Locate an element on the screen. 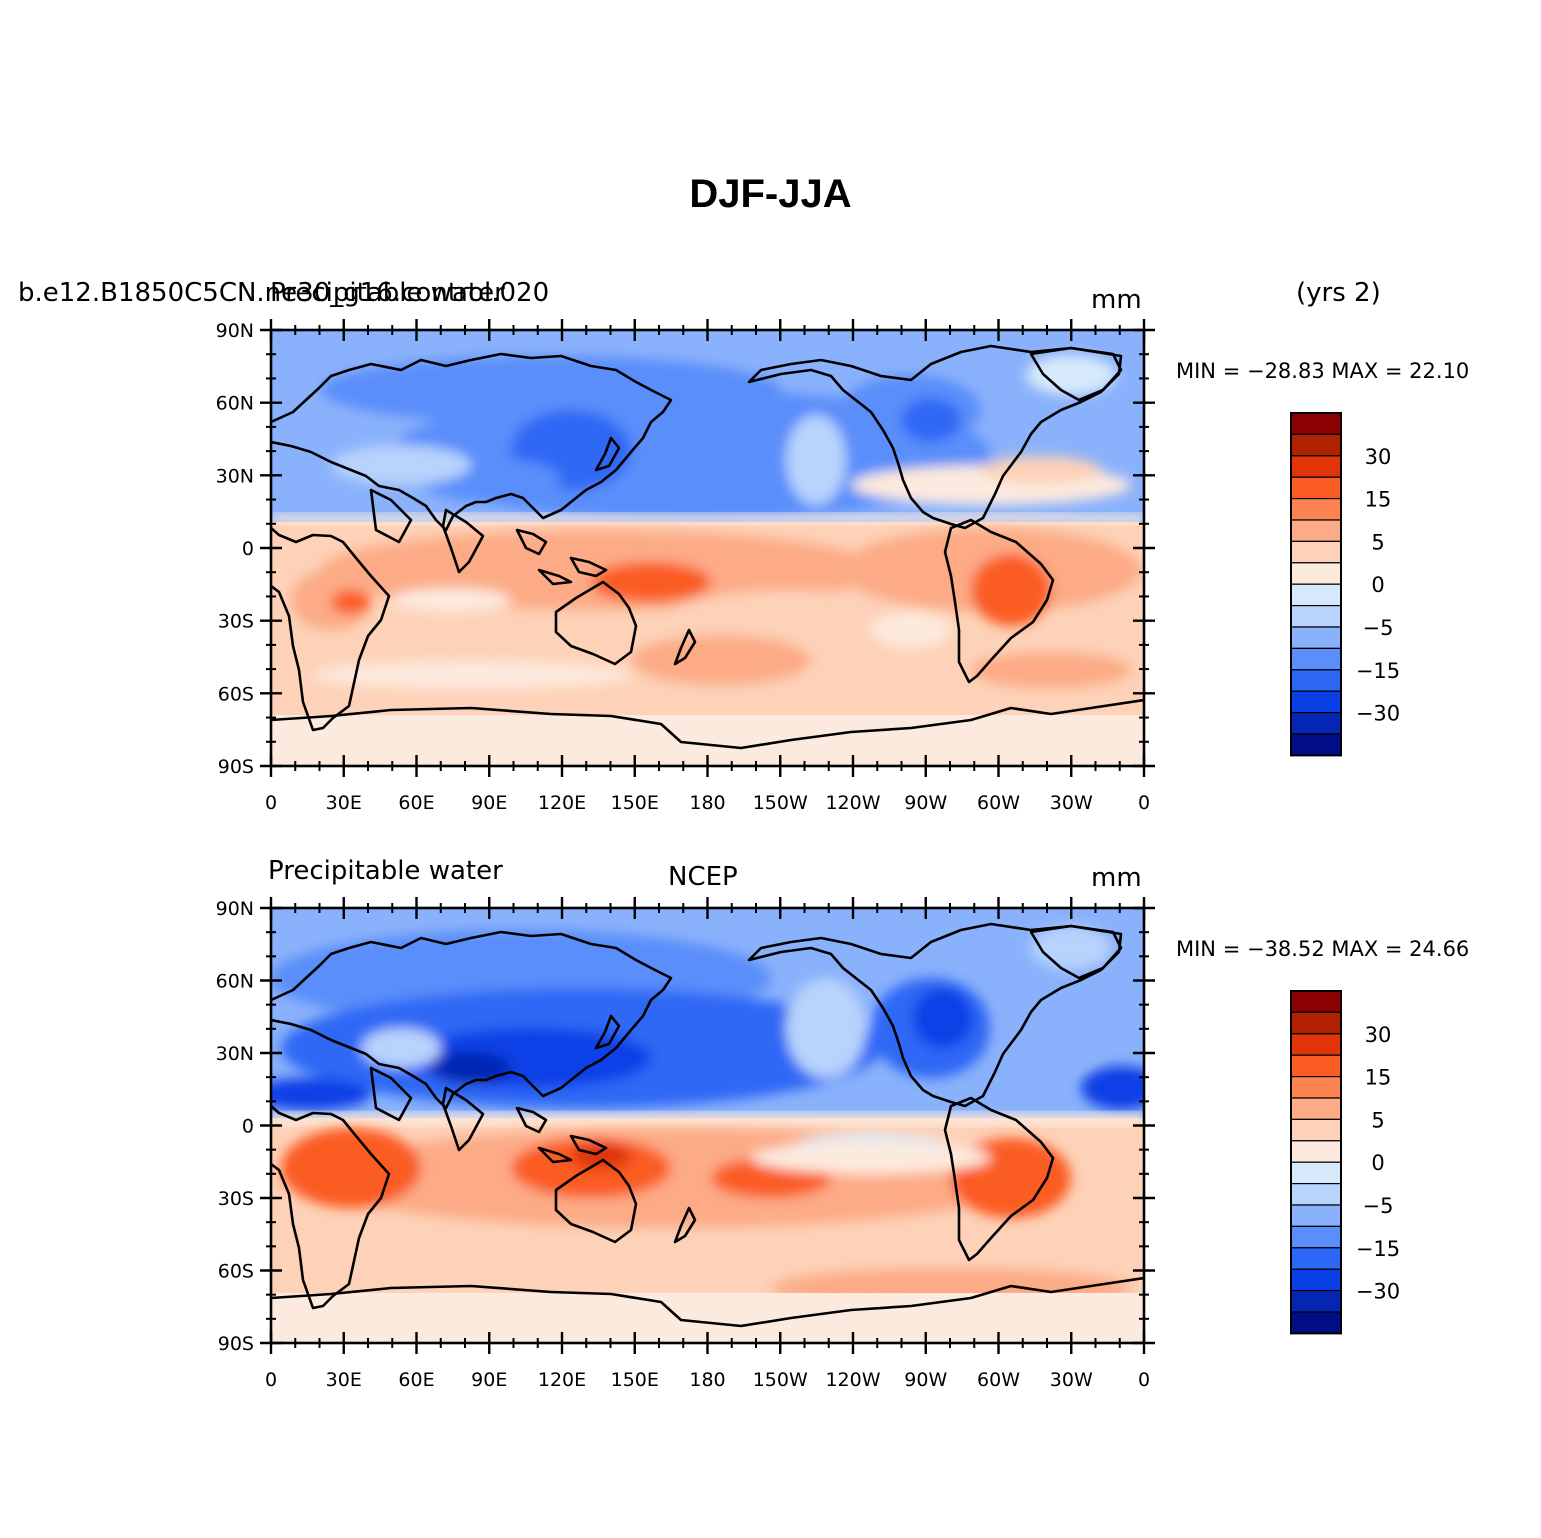 Image resolution: width=1541 pixels, height=1538 pixels. panel2-dataset-title: NCEP is located at coordinates (703, 877).